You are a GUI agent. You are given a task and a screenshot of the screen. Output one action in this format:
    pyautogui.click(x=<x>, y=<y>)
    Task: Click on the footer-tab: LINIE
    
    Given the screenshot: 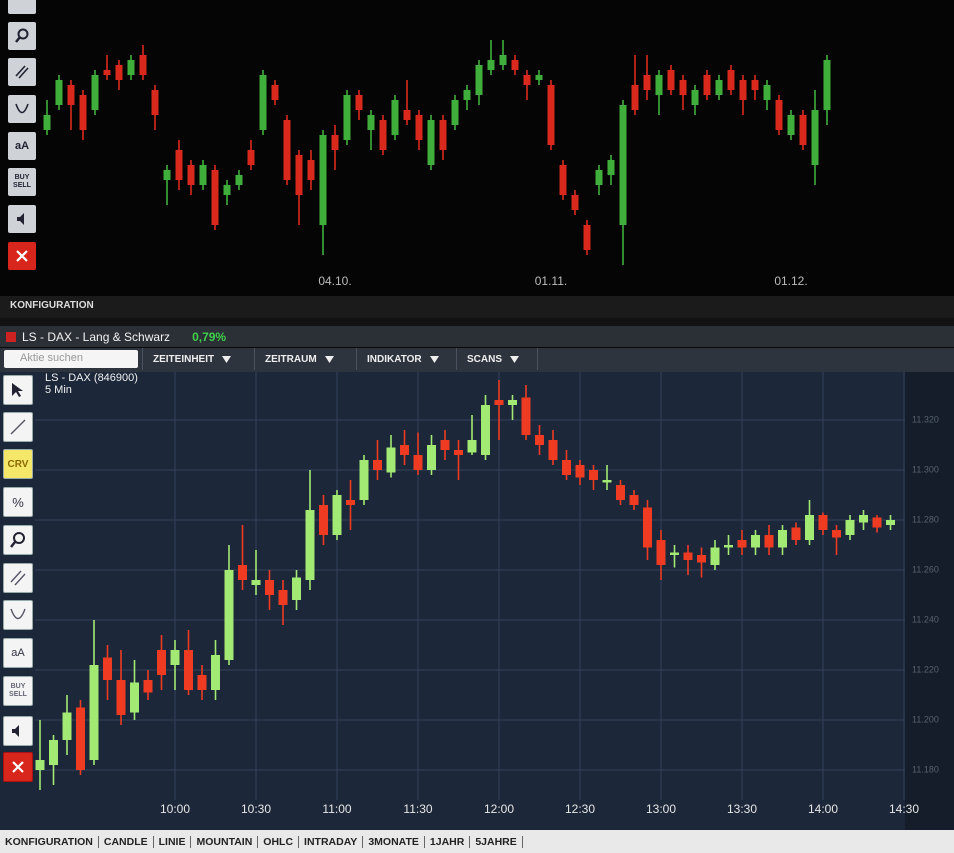 What is the action you would take?
    pyautogui.click(x=173, y=841)
    